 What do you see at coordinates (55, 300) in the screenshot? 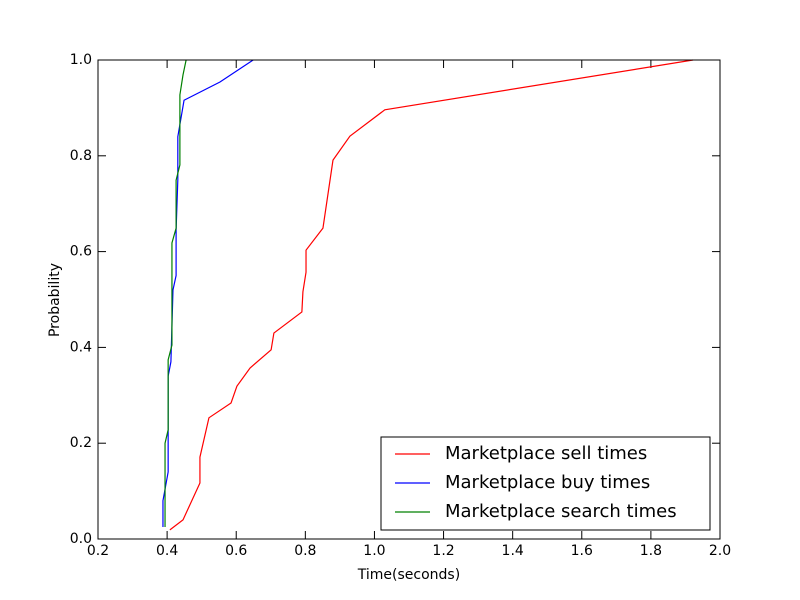
I see `y-axis-label: Probability` at bounding box center [55, 300].